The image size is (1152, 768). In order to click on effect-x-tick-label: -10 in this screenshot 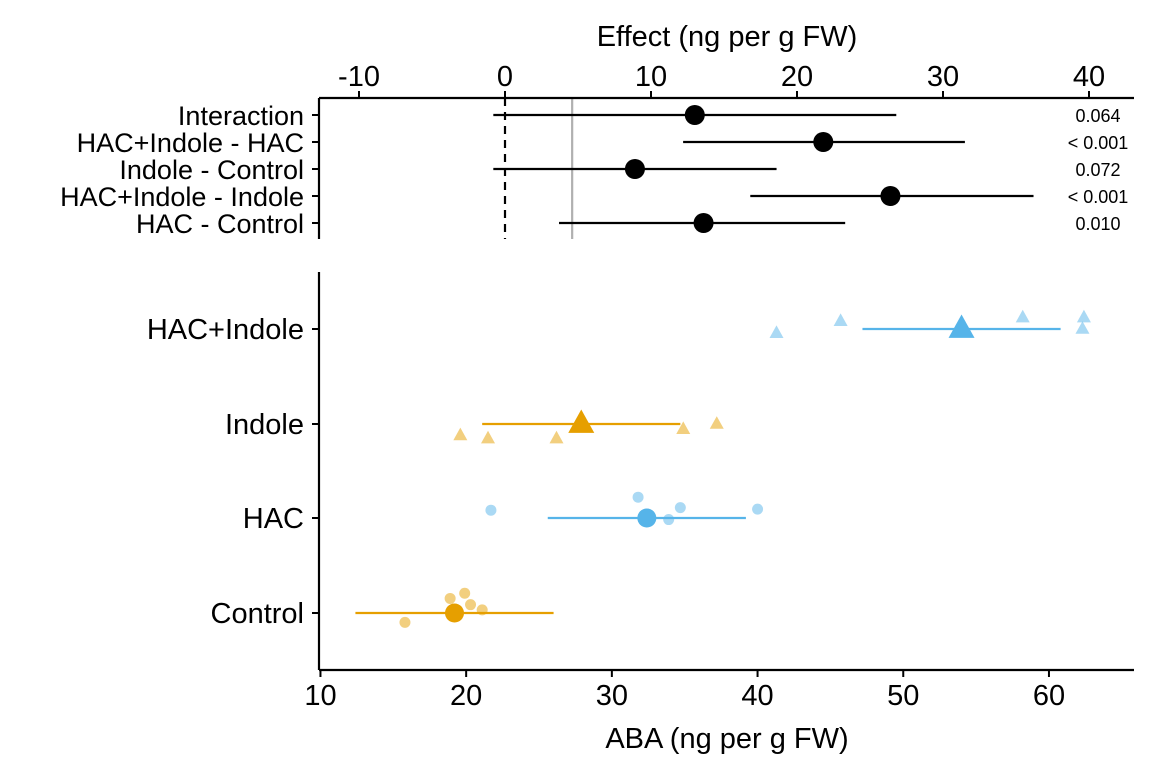, I will do `click(359, 77)`.